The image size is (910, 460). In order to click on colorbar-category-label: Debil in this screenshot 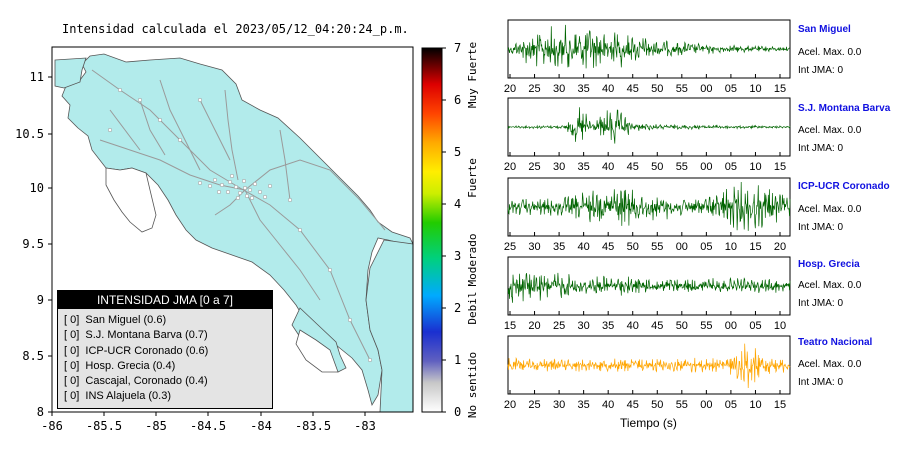, I will do `click(472, 307)`.